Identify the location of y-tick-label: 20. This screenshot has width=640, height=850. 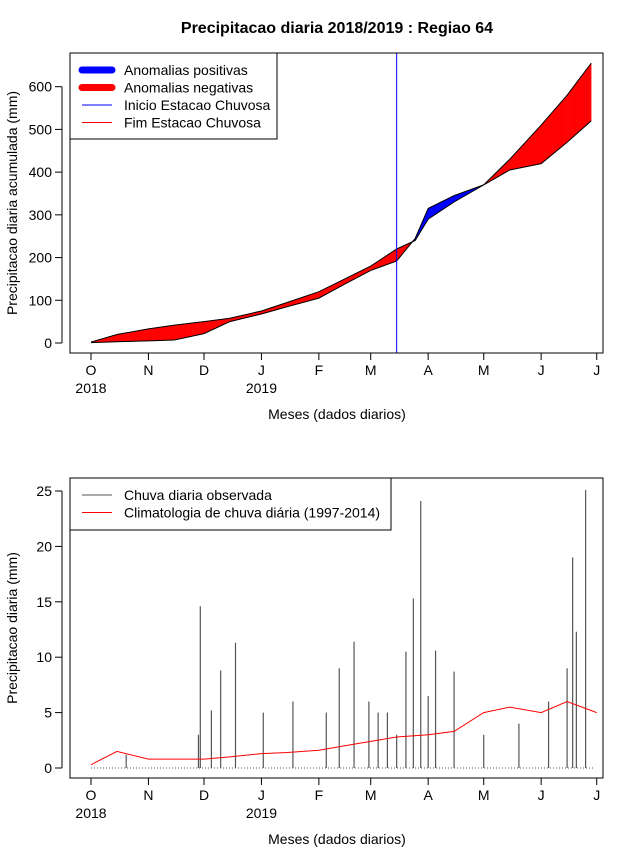
(44, 546).